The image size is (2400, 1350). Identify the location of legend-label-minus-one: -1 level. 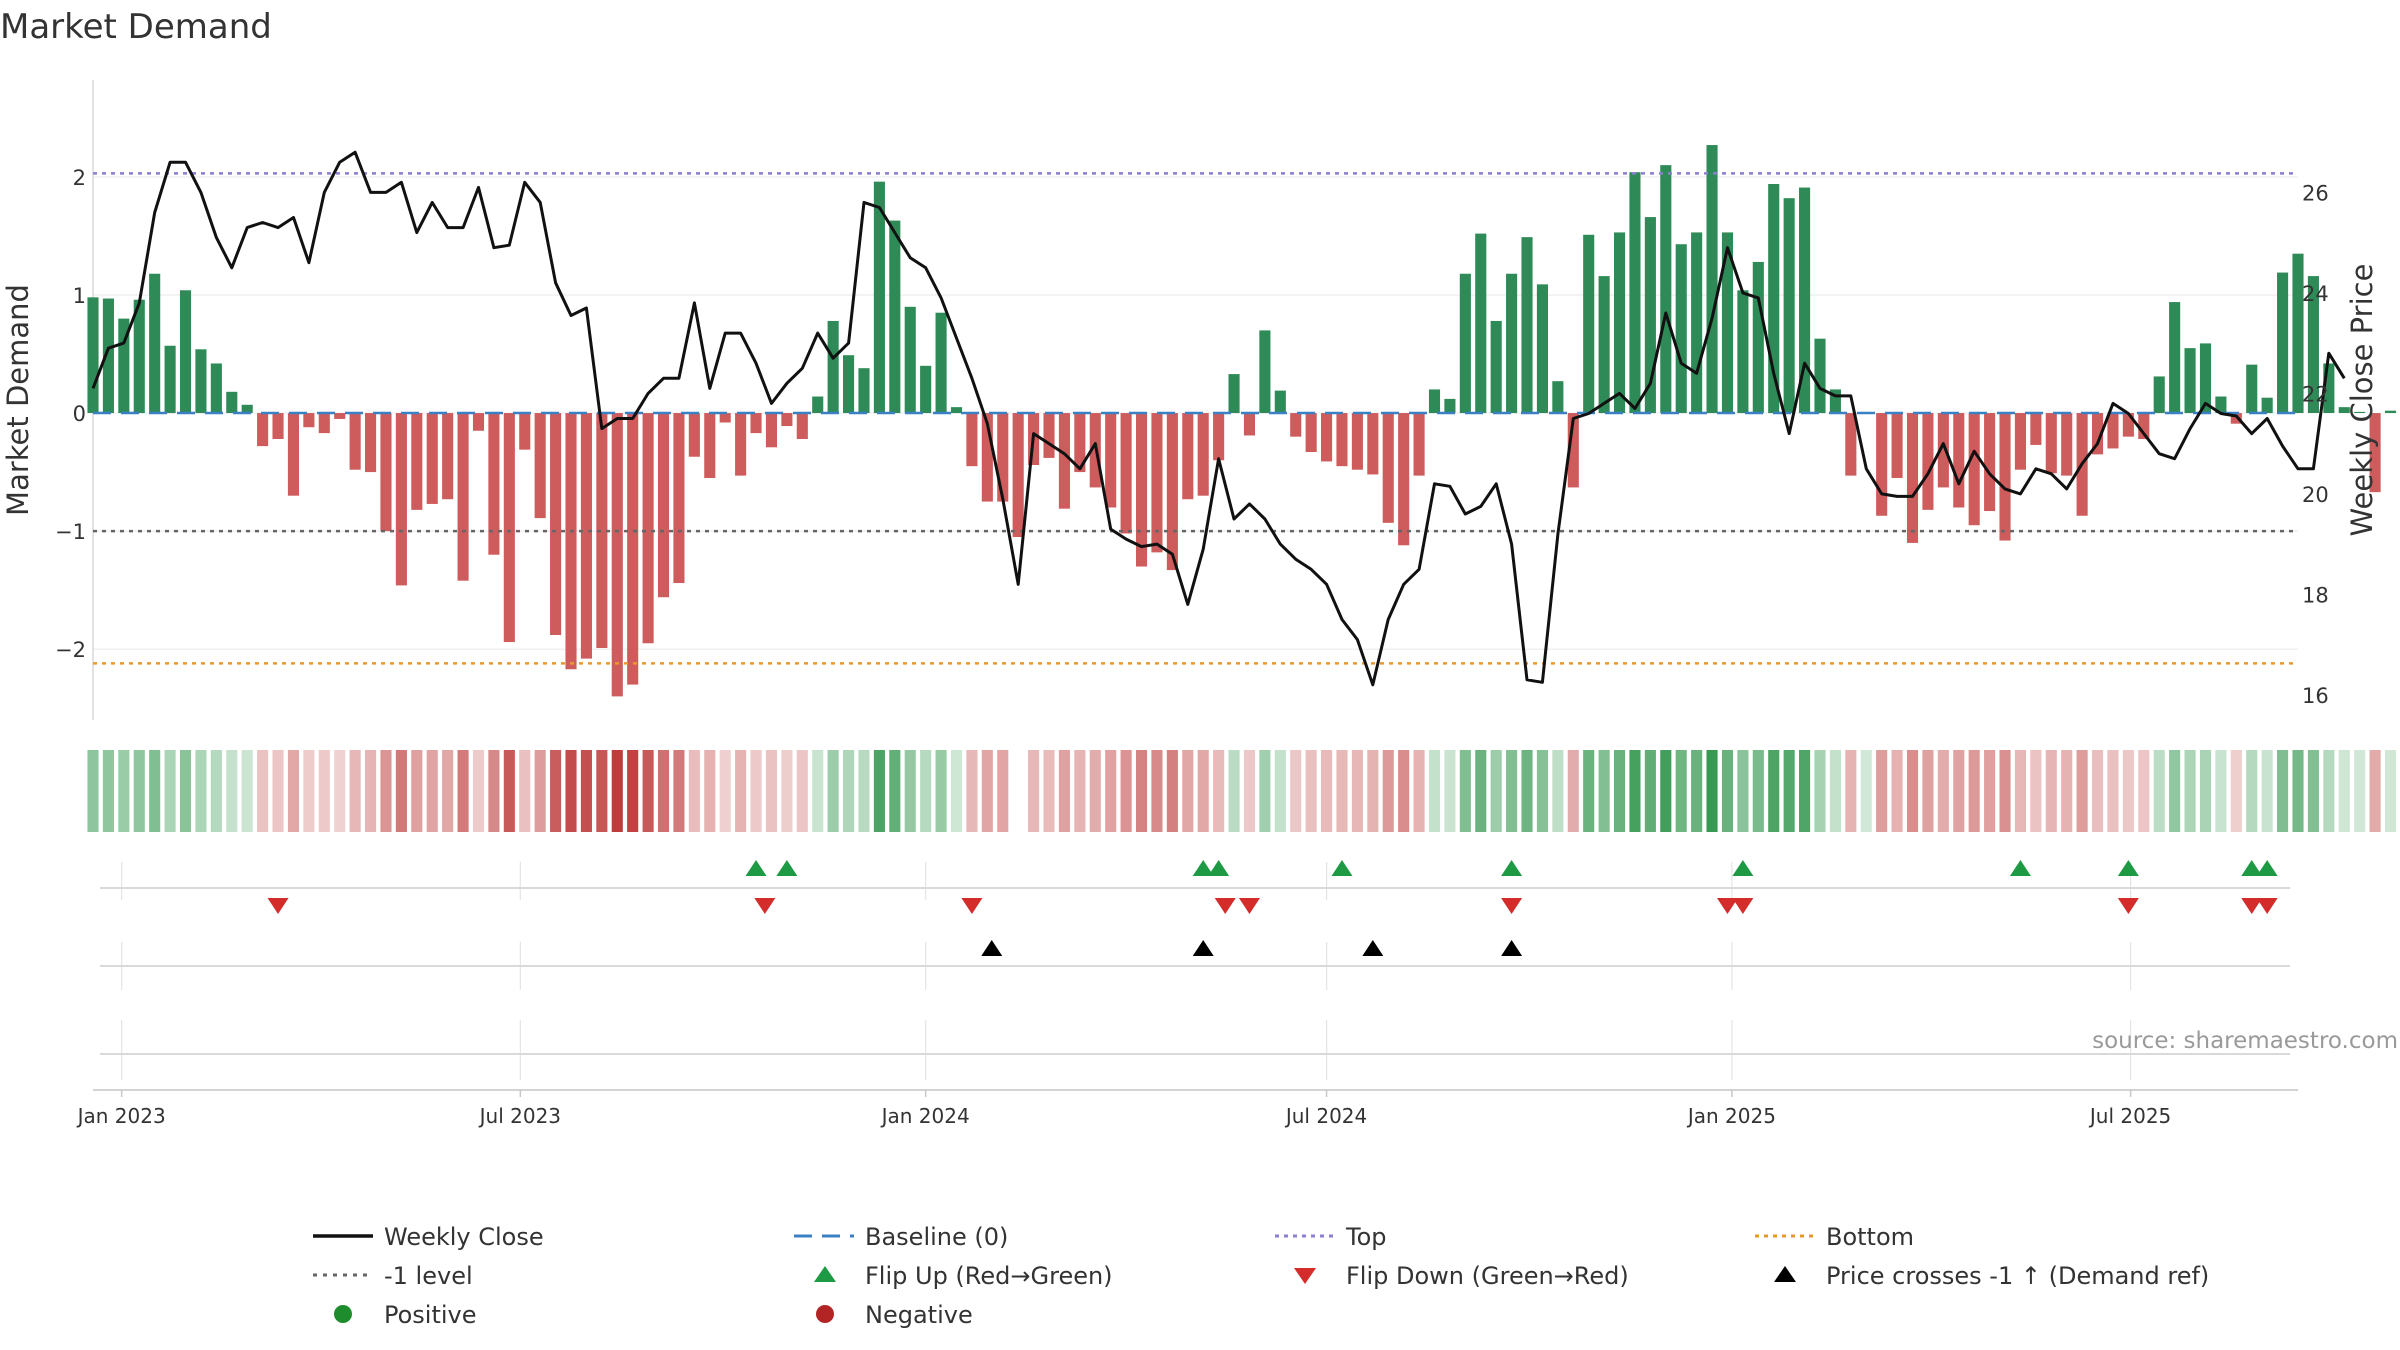
(428, 1276).